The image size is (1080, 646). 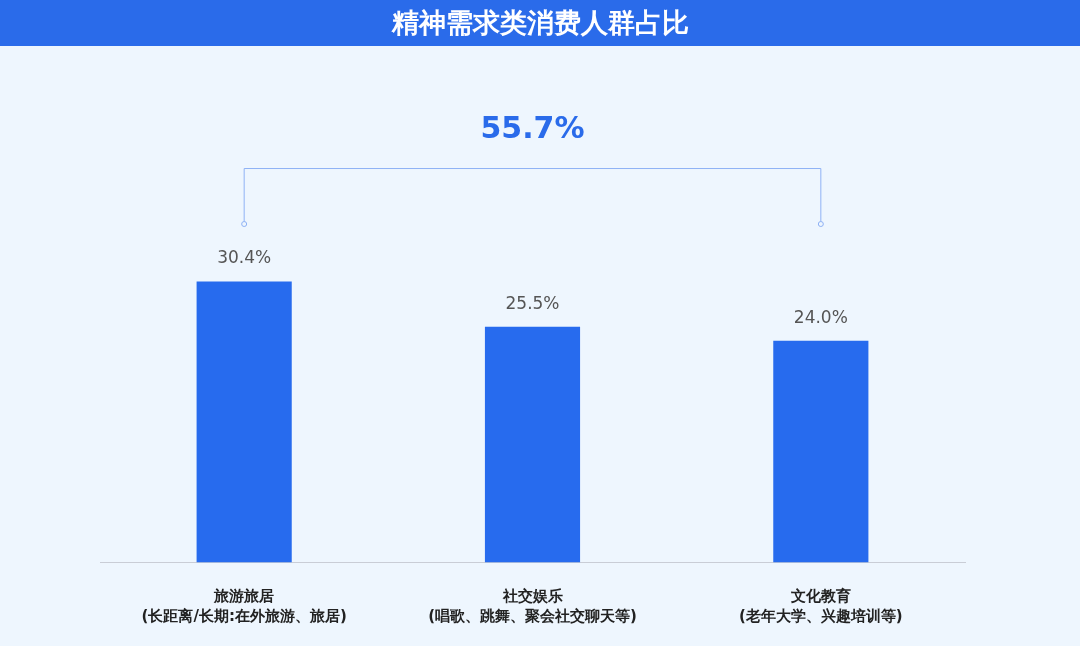 What do you see at coordinates (244, 605) in the screenshot?
I see `x-tick-label: 旅游旅居 (长距离/长期:在外旅游、旅居)` at bounding box center [244, 605].